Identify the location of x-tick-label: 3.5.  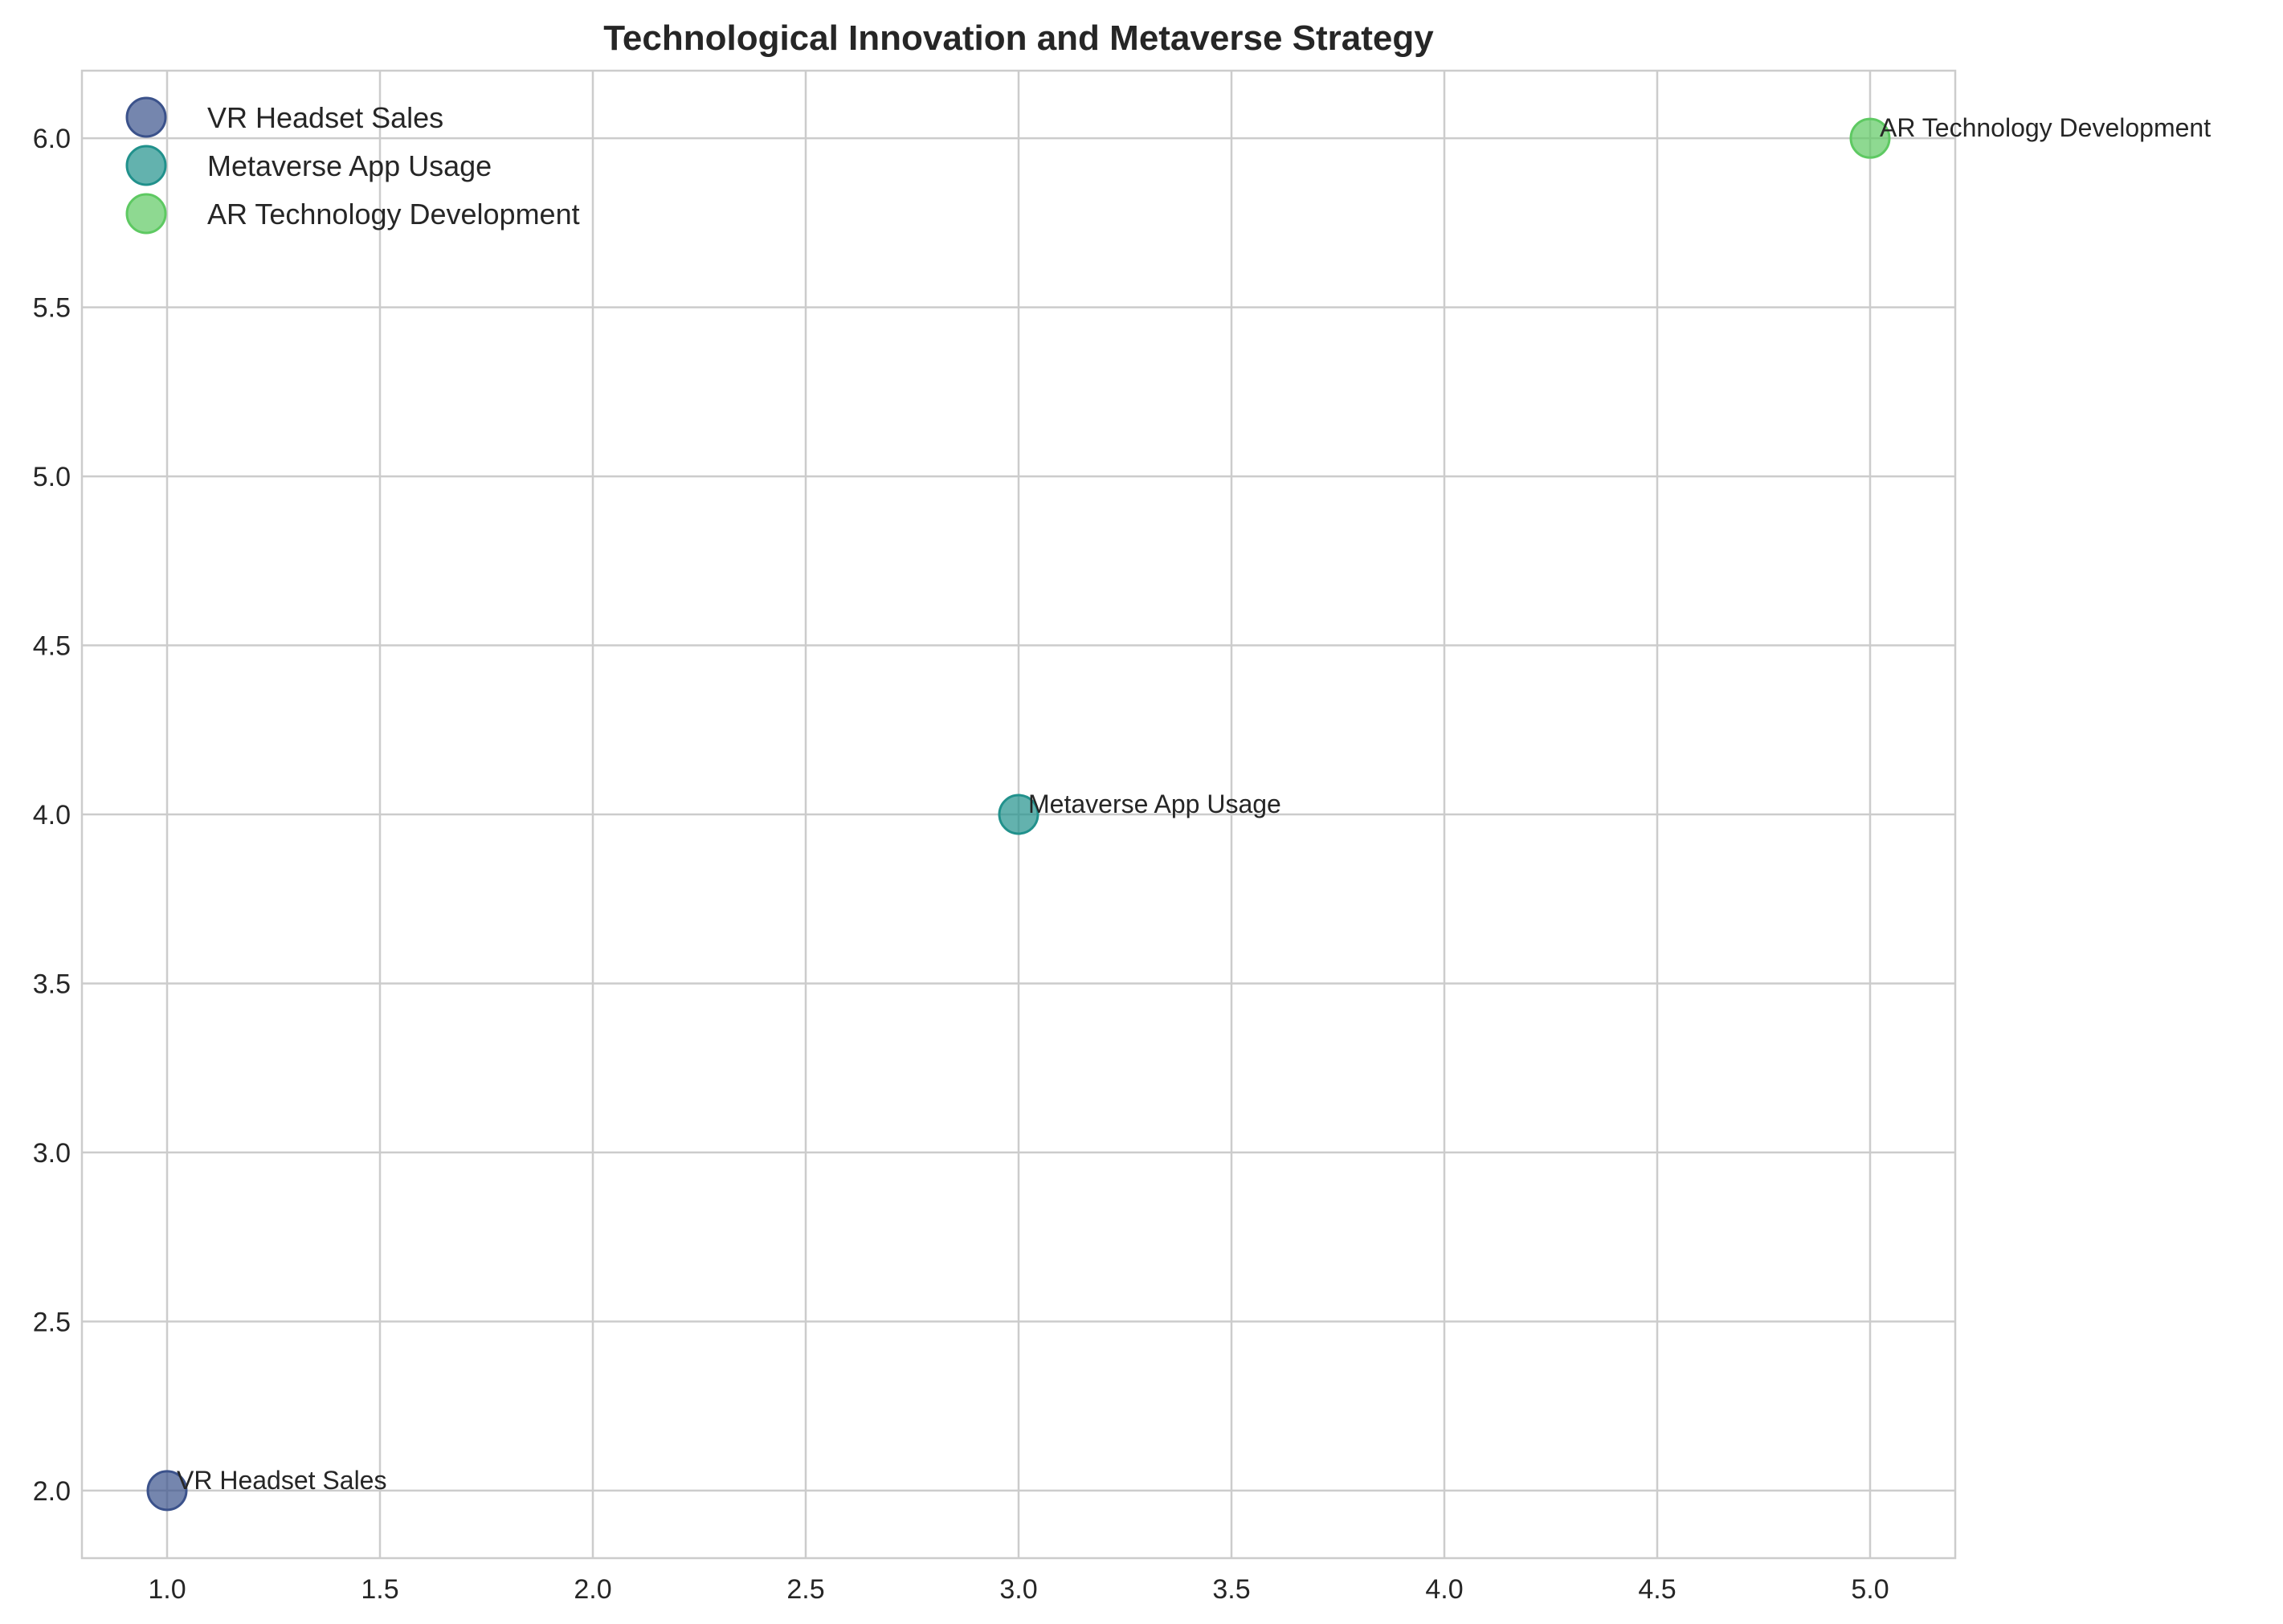
(1231, 1589).